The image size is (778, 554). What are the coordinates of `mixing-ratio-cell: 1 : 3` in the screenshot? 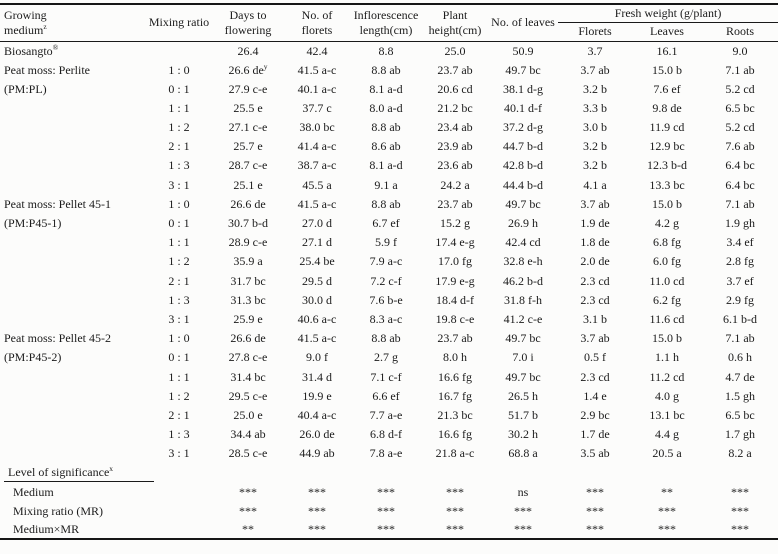 It's located at (179, 165).